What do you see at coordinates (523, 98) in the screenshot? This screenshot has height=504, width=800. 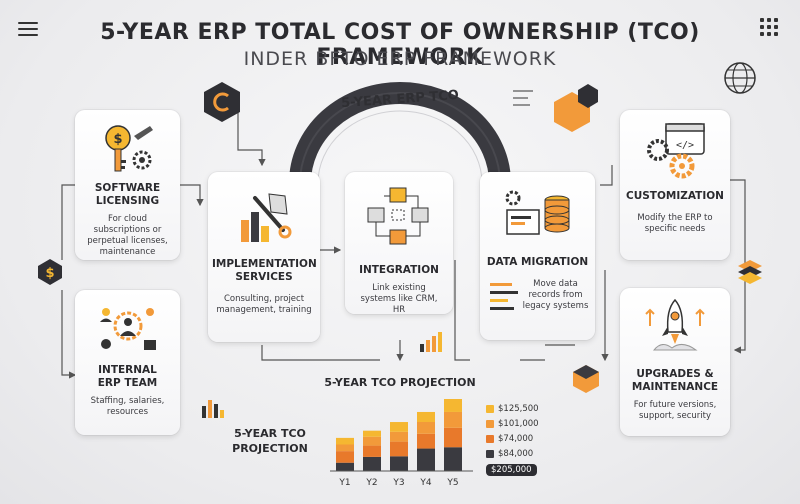 I see `sparkle-icon` at bounding box center [523, 98].